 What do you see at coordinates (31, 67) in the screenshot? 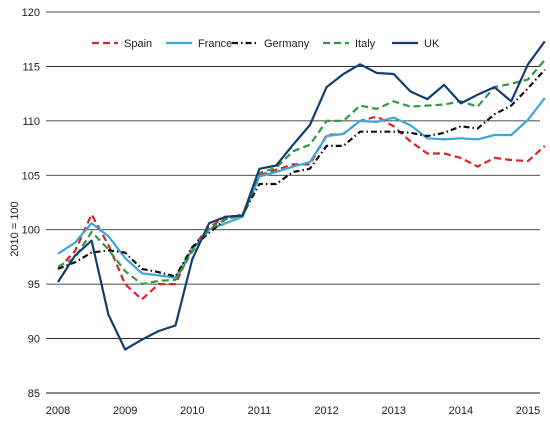
I see `y-tick-label: 115` at bounding box center [31, 67].